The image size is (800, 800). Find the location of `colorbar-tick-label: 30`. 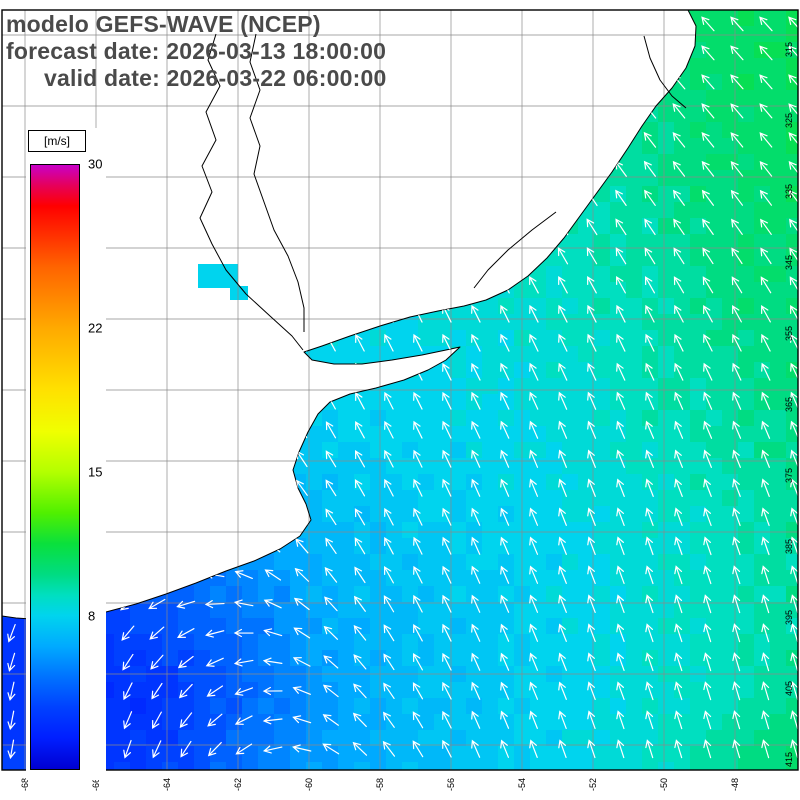

colorbar-tick-label: 30 is located at coordinates (95, 164).